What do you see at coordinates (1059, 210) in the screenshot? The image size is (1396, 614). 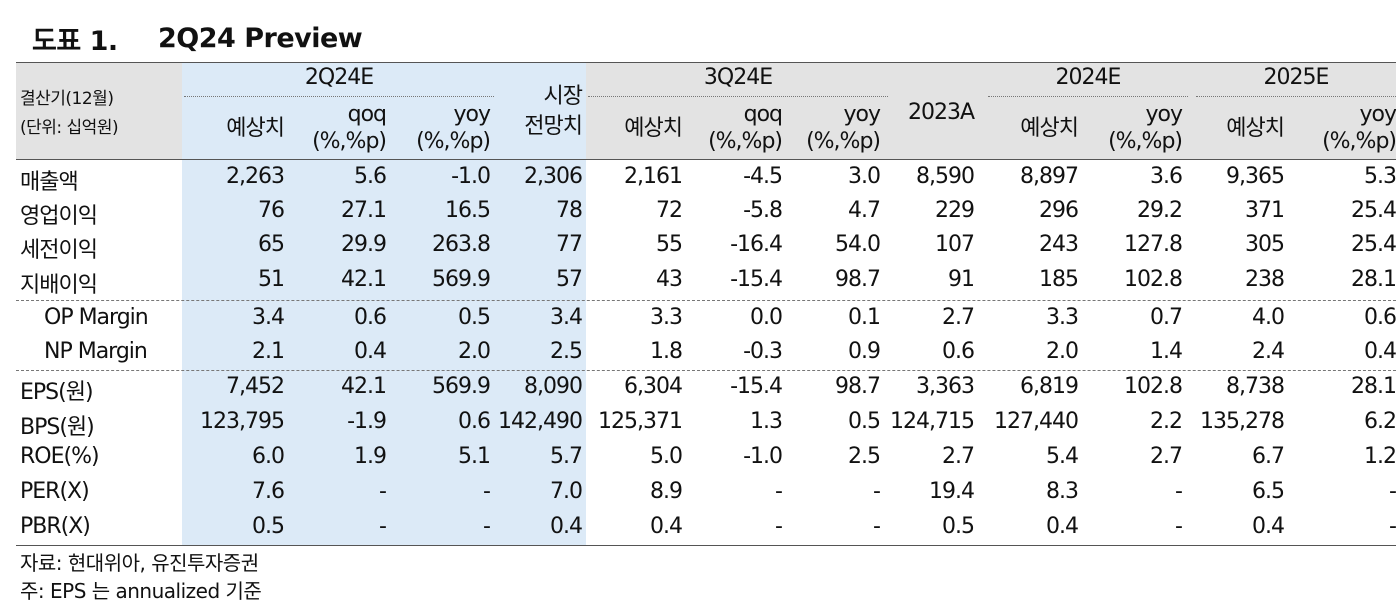 I see `table-cell: 296` at bounding box center [1059, 210].